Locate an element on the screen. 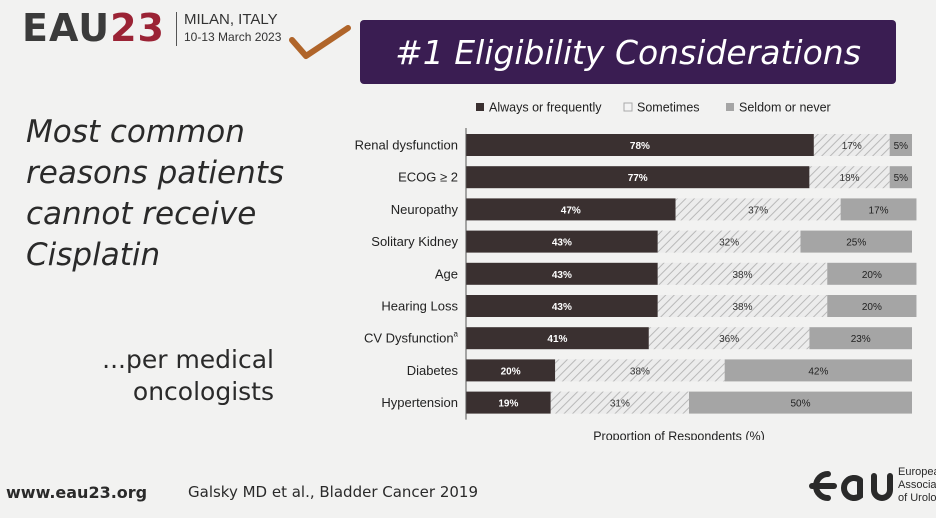 Image resolution: width=936 pixels, height=518 pixels. legend-label: Always or frequently is located at coordinates (545, 108).